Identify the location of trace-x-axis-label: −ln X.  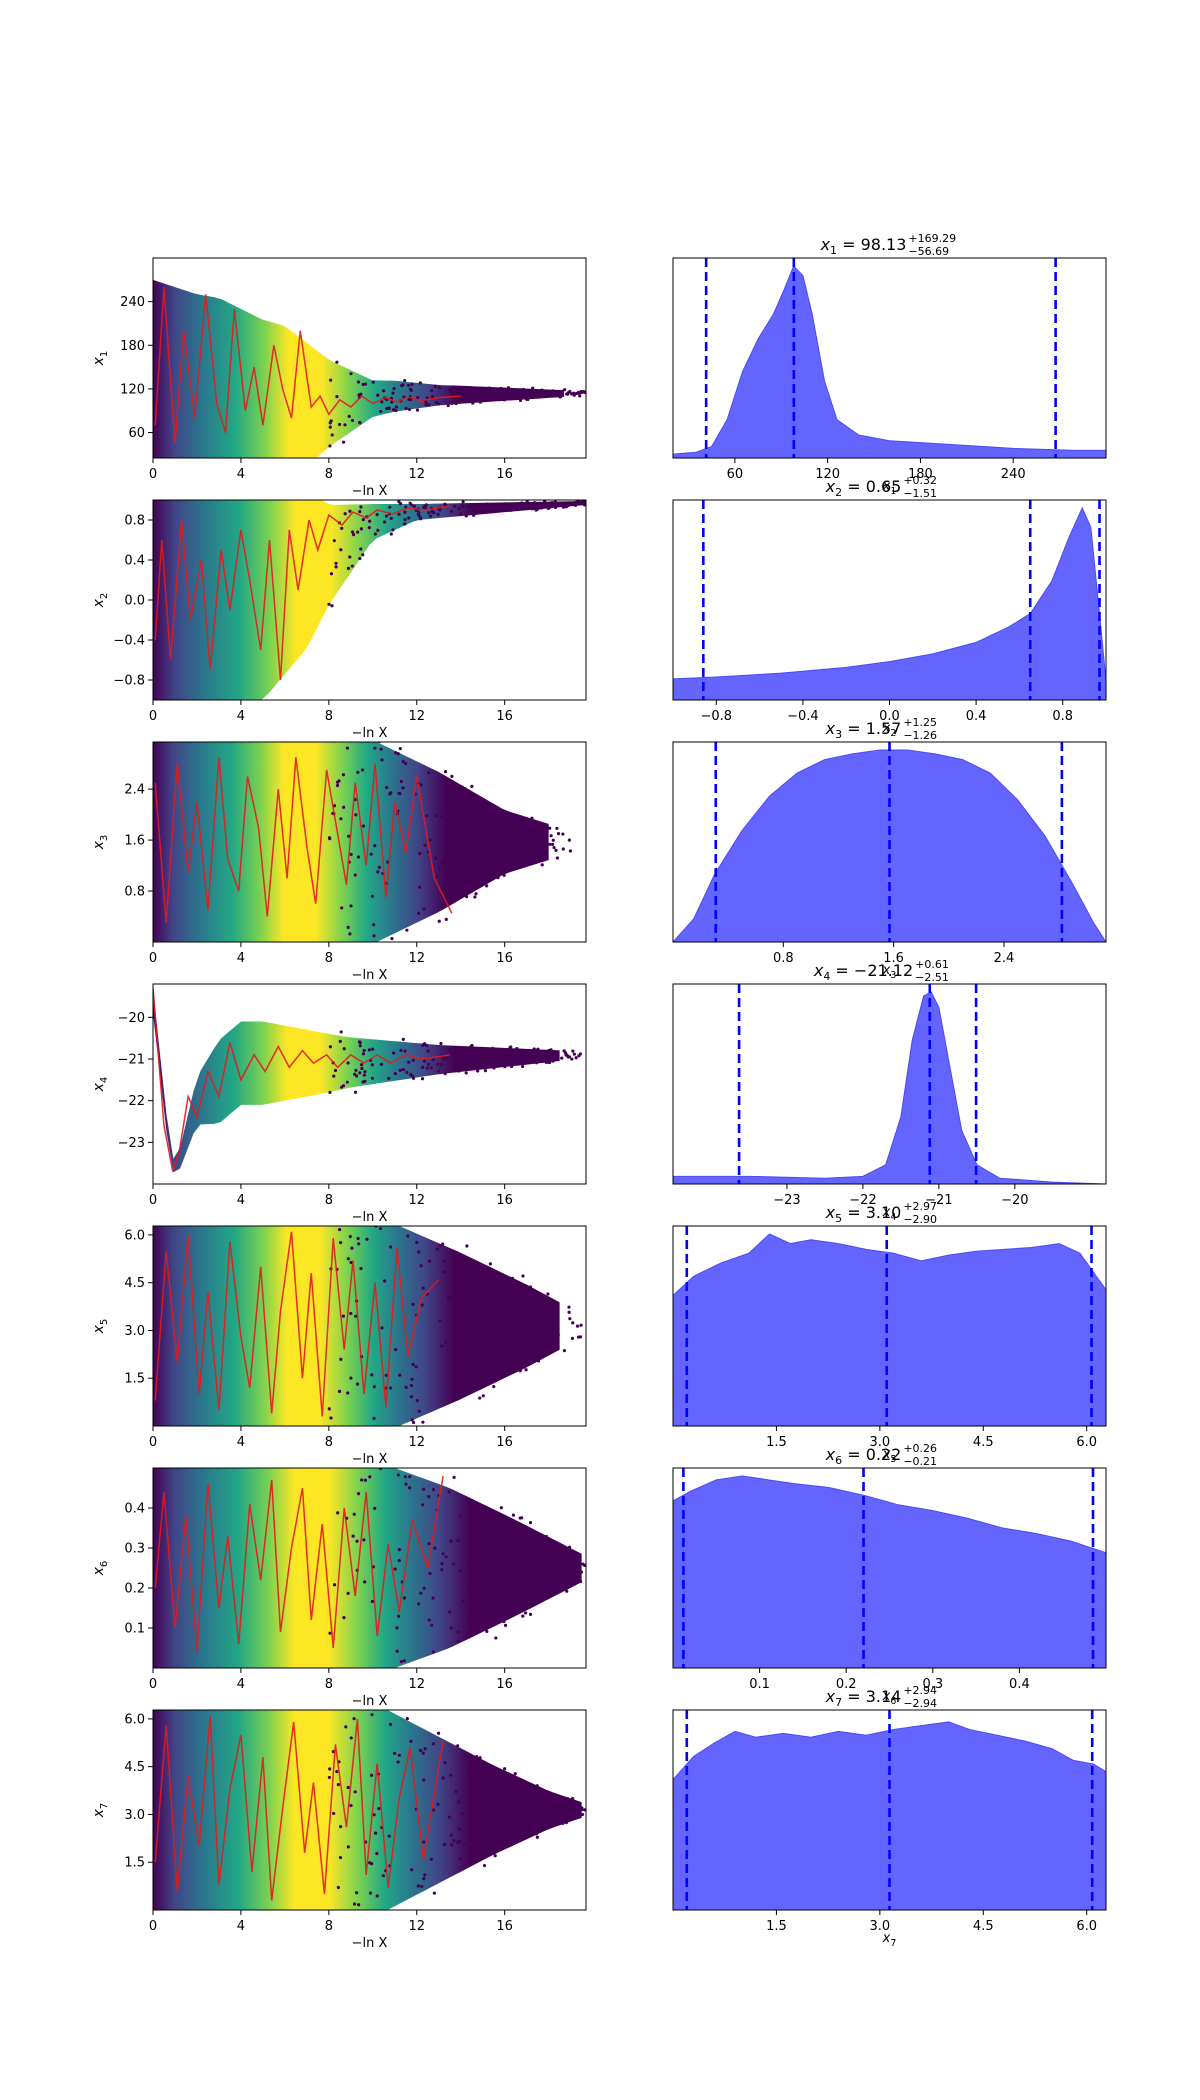
(370, 1459).